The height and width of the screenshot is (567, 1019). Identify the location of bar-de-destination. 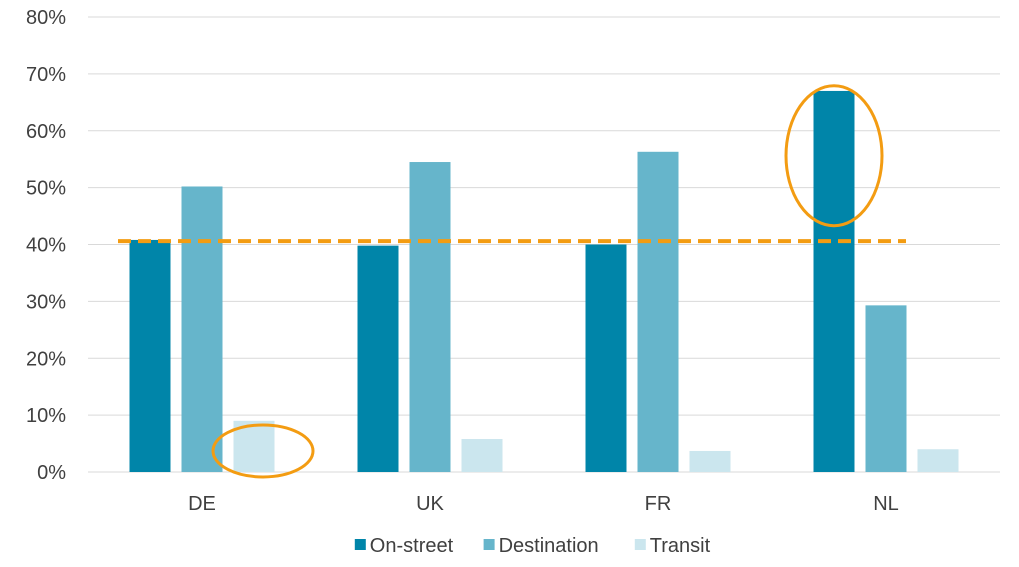
(202, 329).